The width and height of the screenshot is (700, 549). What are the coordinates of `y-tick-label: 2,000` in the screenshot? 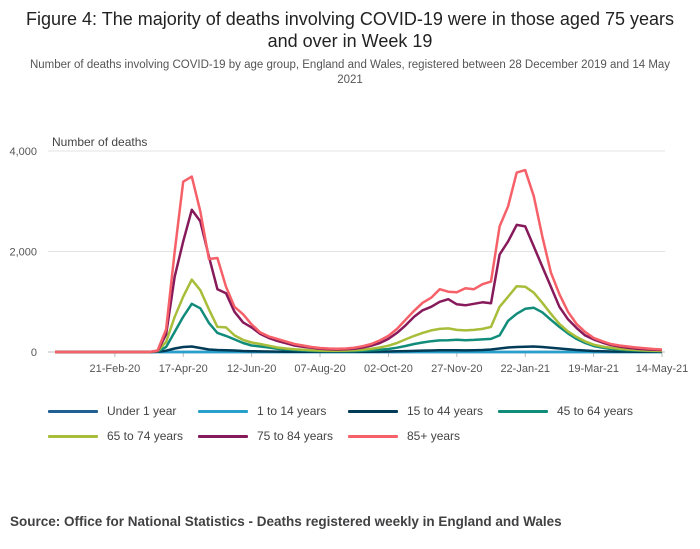 It's located at (23, 253).